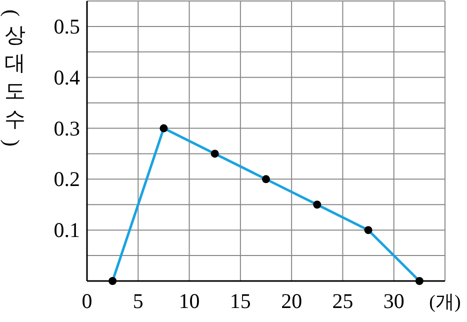  What do you see at coordinates (67, 77) in the screenshot?
I see `y-tick-label: 0.4` at bounding box center [67, 77].